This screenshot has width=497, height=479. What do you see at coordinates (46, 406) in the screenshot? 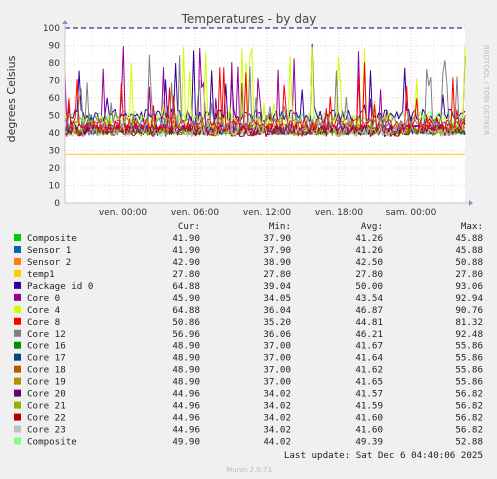
I see `legend-series-name: Core 21` at bounding box center [46, 406].